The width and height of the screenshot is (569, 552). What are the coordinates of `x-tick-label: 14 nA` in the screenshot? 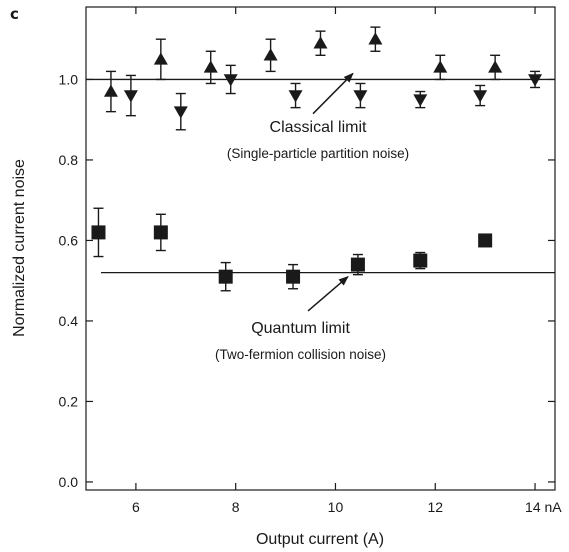 It's located at (543, 507).